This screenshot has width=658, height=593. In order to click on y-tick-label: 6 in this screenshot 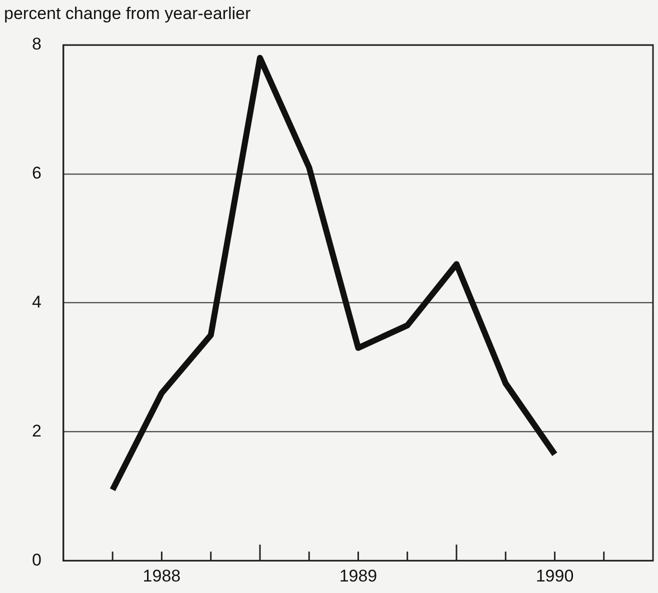, I will do `click(37, 173)`.